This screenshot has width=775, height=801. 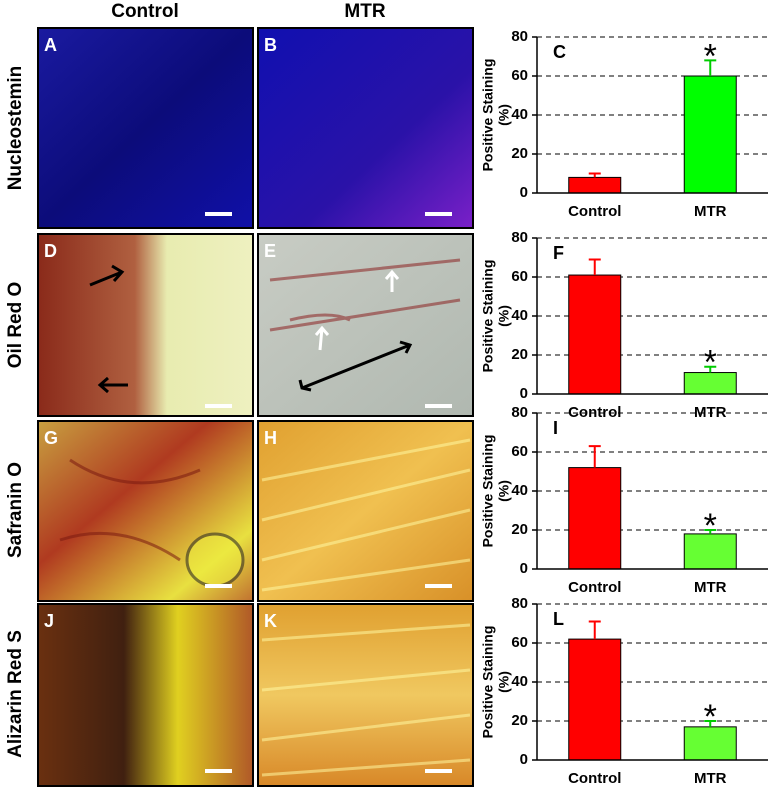 I want to click on vacuole, so click(x=215, y=560).